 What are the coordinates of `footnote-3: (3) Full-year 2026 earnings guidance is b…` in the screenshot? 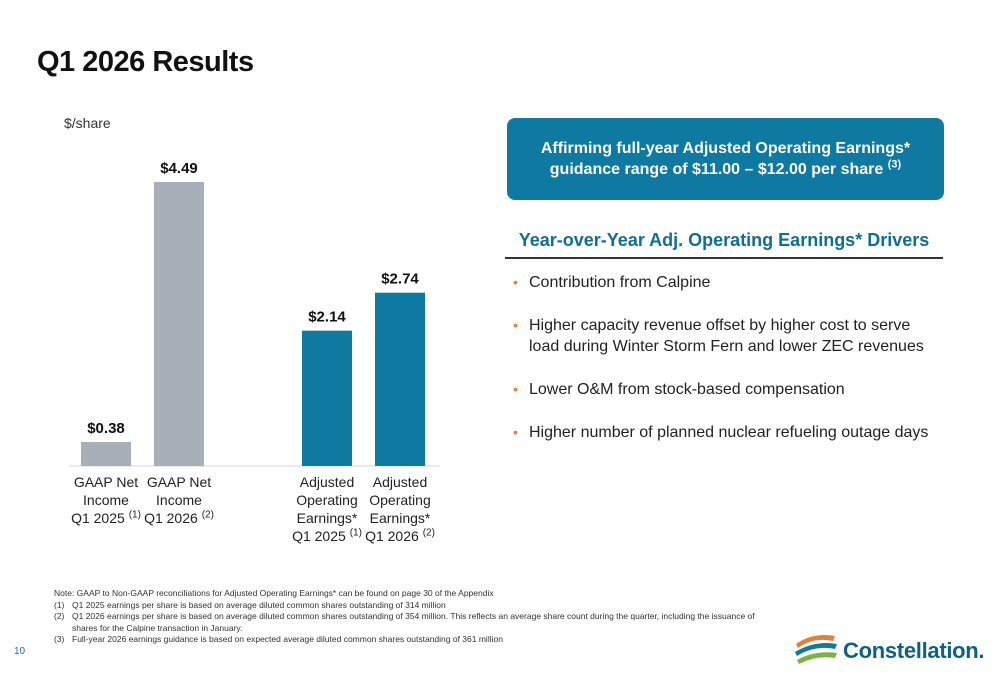 It's located at (278, 639).